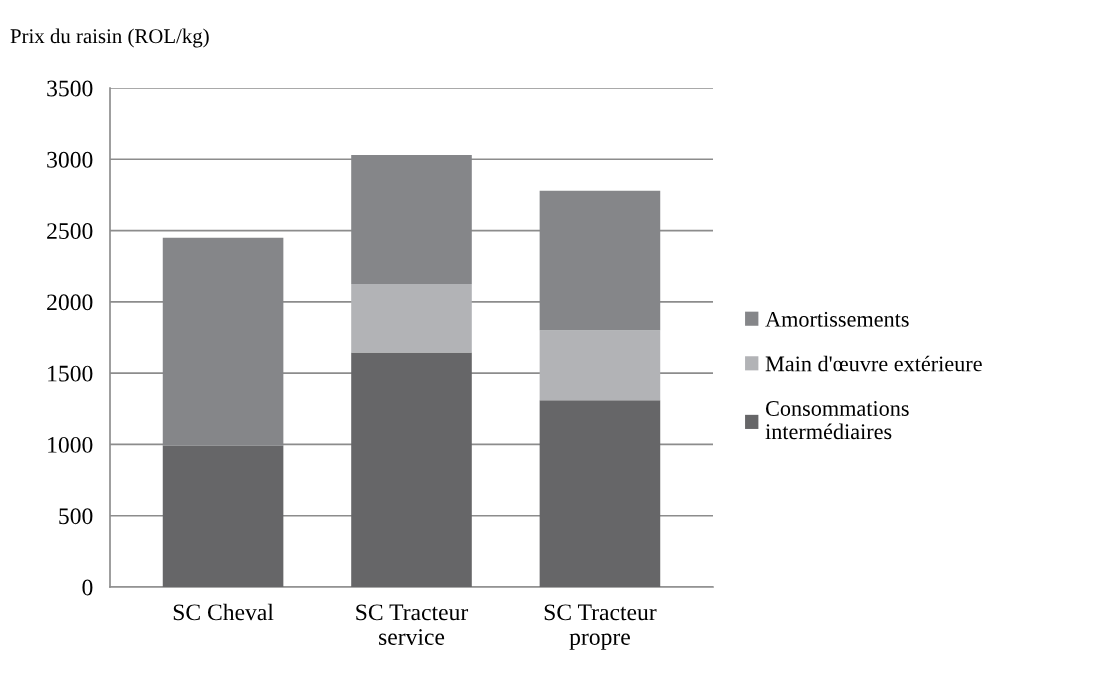 The height and width of the screenshot is (687, 1114). What do you see at coordinates (70, 88) in the screenshot?
I see `y-tick-label: 3500` at bounding box center [70, 88].